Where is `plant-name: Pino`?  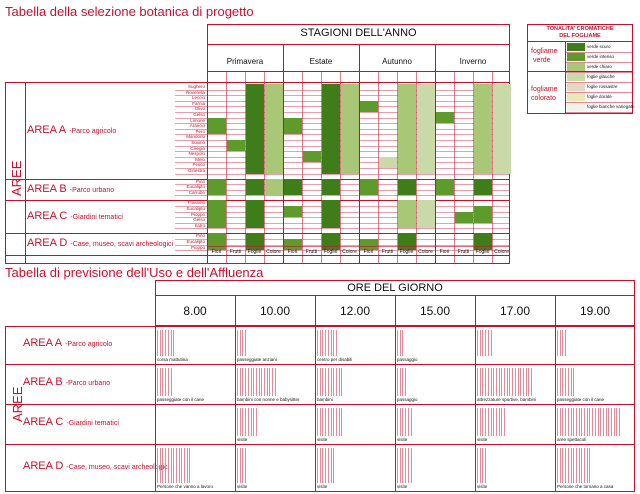 plant-name: Pino is located at coordinates (200, 236).